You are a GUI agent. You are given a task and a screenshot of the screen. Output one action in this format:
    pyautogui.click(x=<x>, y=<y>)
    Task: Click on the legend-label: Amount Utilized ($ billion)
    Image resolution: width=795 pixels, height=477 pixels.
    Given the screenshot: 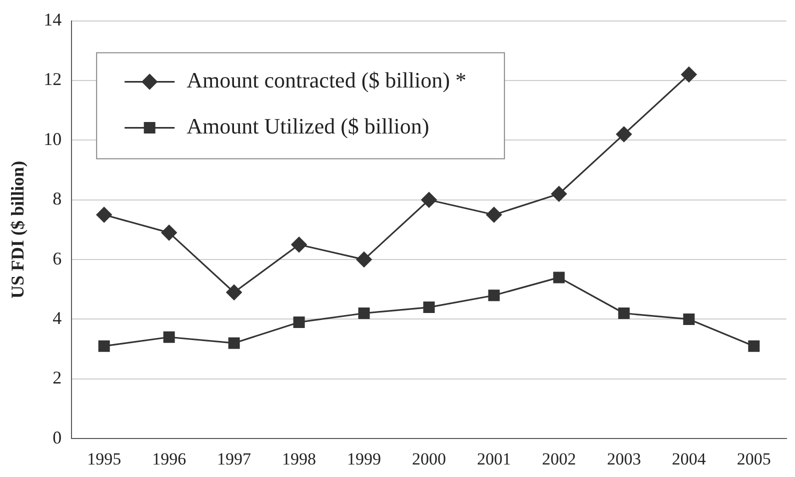 What is the action you would take?
    pyautogui.click(x=308, y=126)
    